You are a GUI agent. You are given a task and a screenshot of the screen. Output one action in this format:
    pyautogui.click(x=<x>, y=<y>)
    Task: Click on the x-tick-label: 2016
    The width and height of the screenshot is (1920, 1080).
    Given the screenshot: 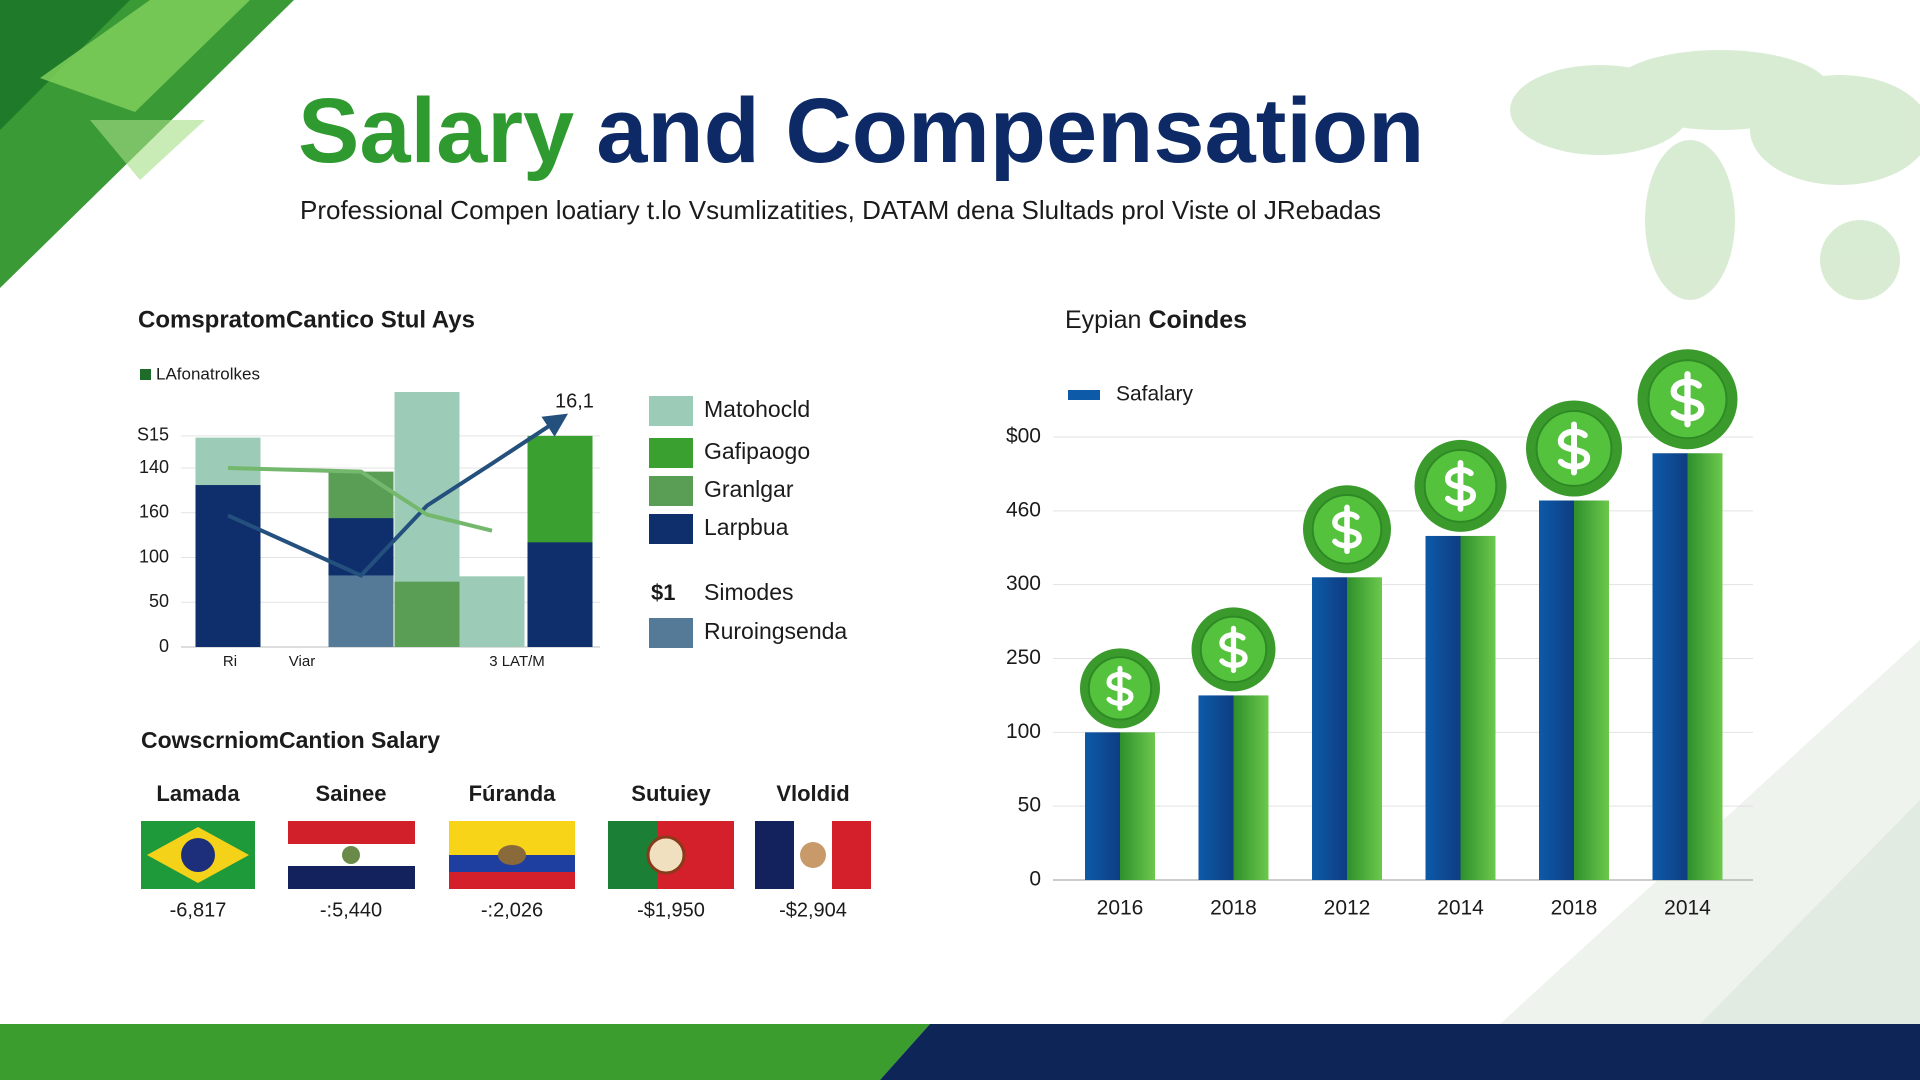 What is the action you would take?
    pyautogui.click(x=1120, y=908)
    